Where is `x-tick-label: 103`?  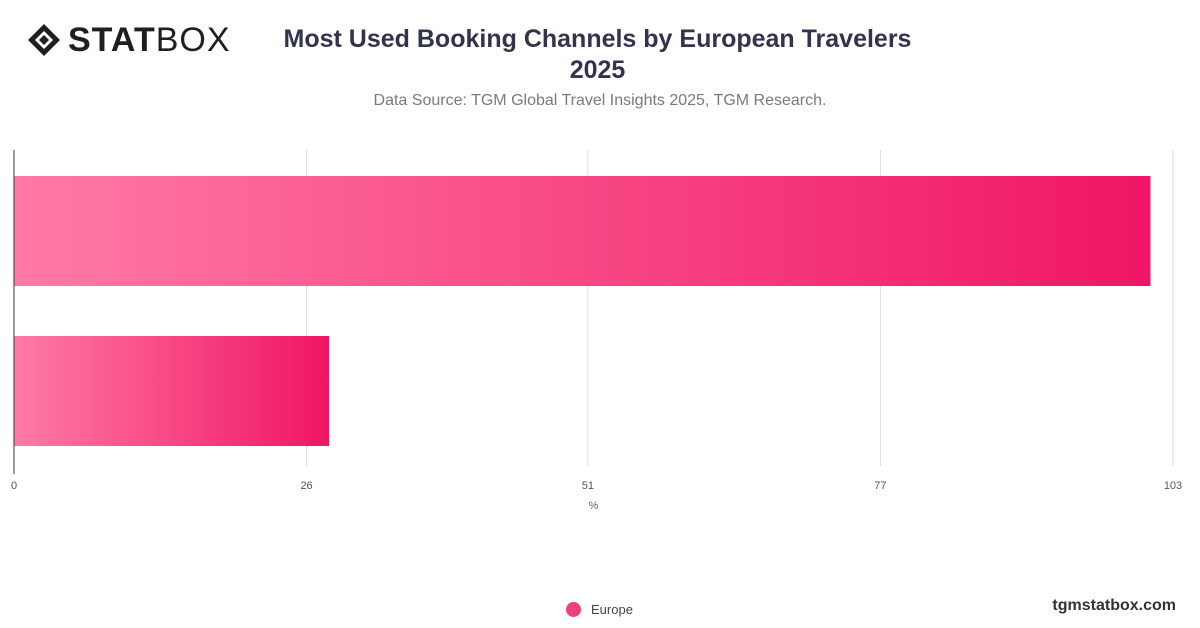
x-tick-label: 103 is located at coordinates (1173, 486).